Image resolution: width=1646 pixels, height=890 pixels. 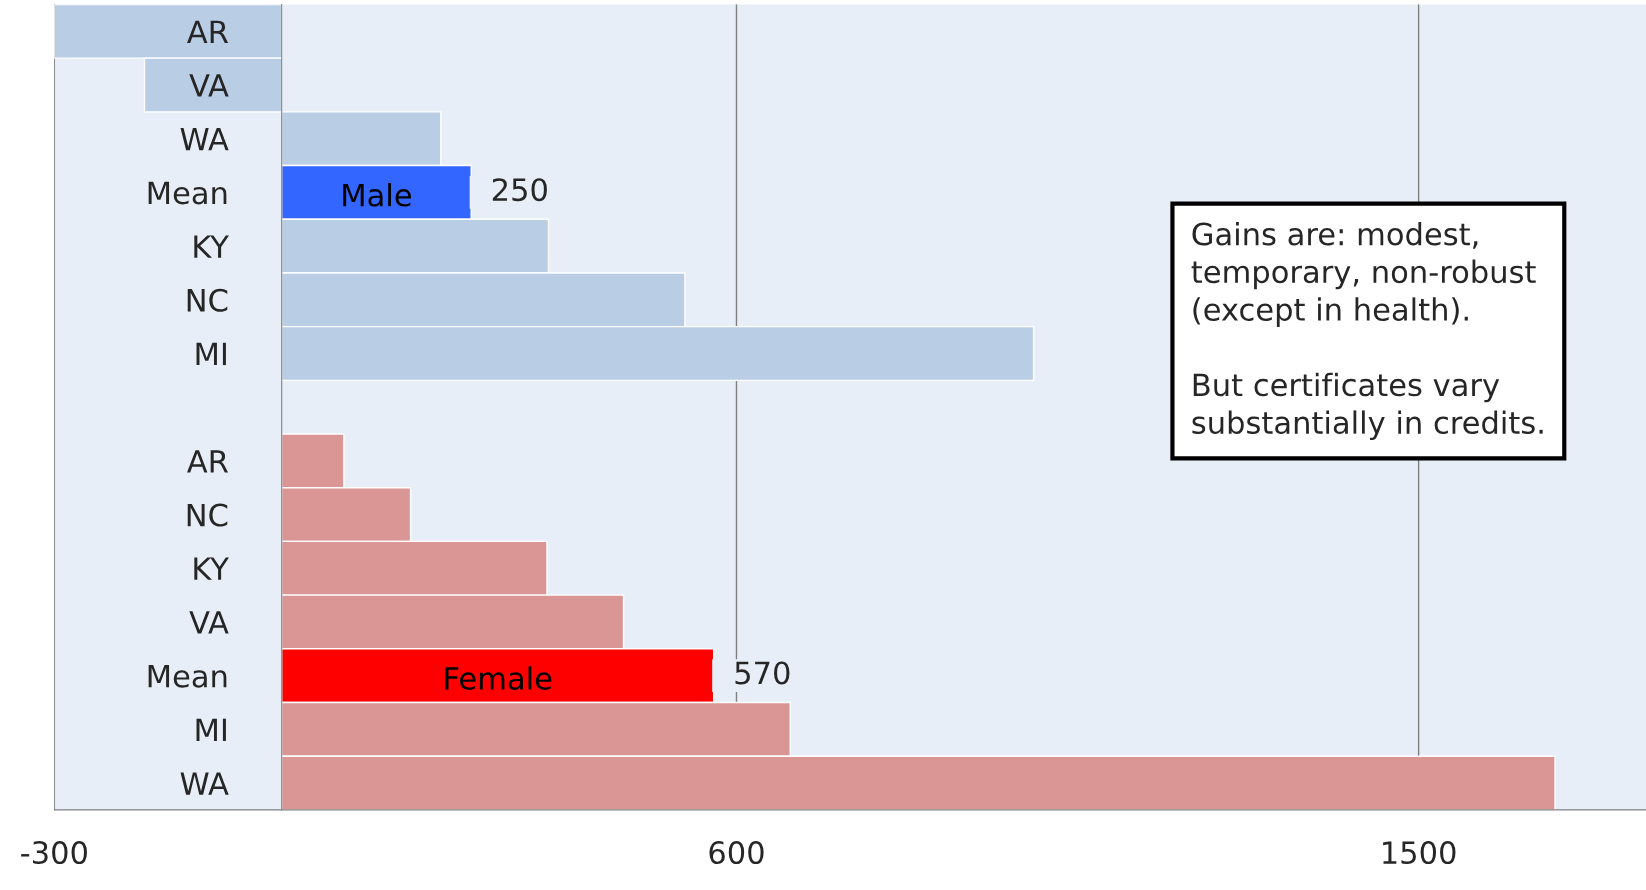 I want to click on series-label: Male, so click(x=377, y=194).